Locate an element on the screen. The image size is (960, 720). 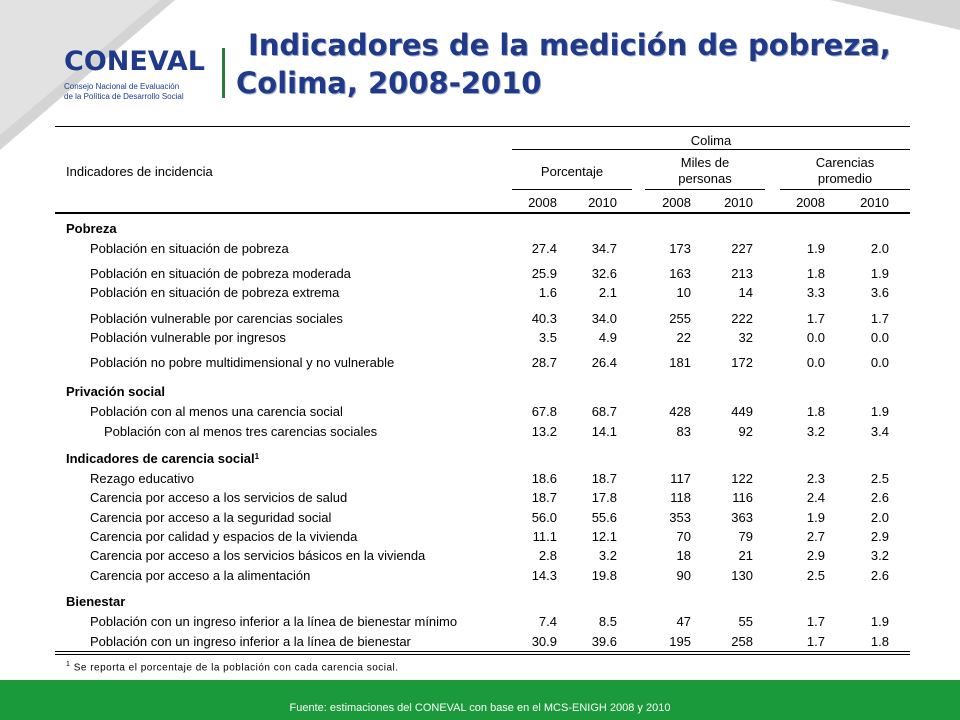
table-cell: 14.1 is located at coordinates (604, 431).